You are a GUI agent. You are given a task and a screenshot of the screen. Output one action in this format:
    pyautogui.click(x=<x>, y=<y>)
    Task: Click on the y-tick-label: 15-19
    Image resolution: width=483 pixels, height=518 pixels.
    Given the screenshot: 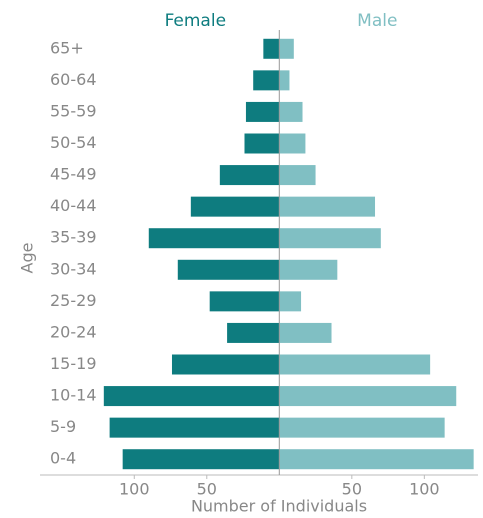 What is the action you would take?
    pyautogui.click(x=73, y=363)
    